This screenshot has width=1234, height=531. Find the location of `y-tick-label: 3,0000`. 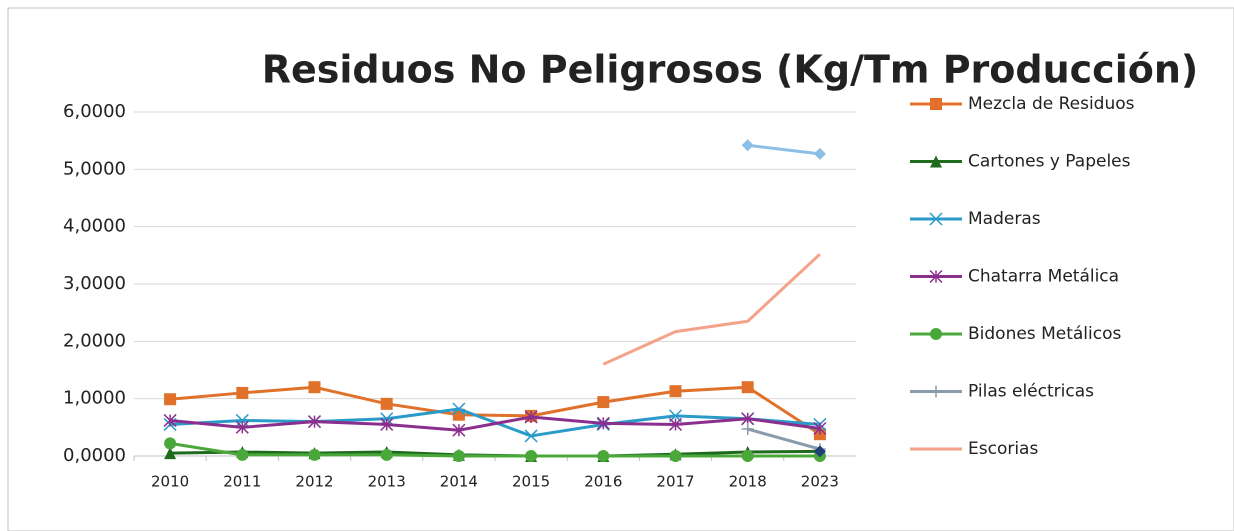

y-tick-label: 3,0000 is located at coordinates (94, 283).